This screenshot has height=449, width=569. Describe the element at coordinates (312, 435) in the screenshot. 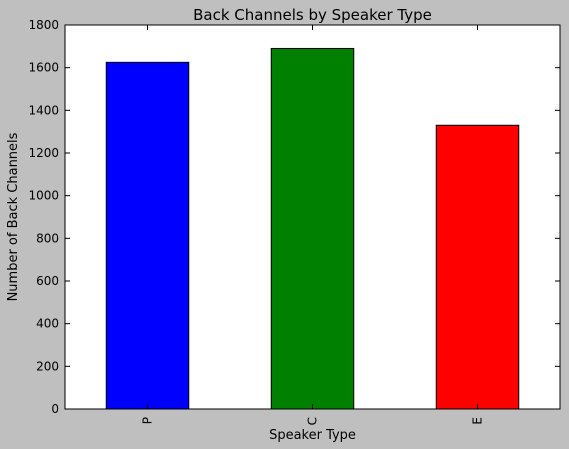

I see `x-axis-label: Speaker Type` at that location.